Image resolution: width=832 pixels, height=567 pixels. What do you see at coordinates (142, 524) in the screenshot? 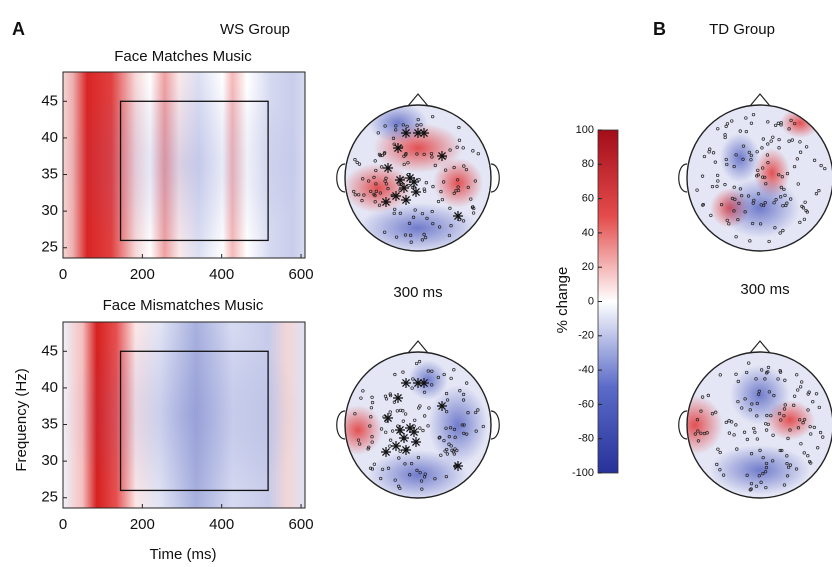
I see `x-tick-label: 200` at bounding box center [142, 524].